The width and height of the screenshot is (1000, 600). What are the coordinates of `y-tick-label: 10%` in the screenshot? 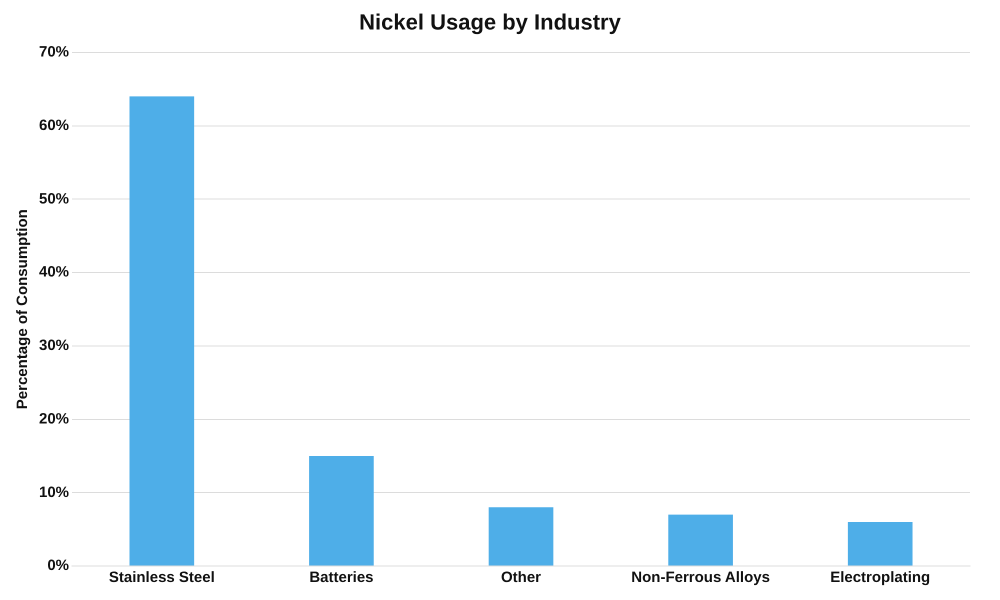 It's located at (54, 492).